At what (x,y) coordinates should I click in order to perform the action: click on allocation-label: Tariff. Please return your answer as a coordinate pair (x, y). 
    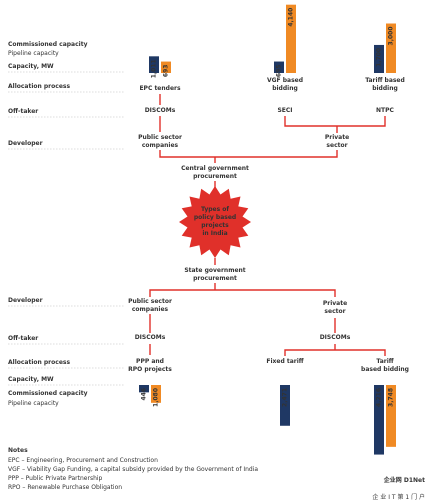
    Looking at the image, I should click on (384, 361).